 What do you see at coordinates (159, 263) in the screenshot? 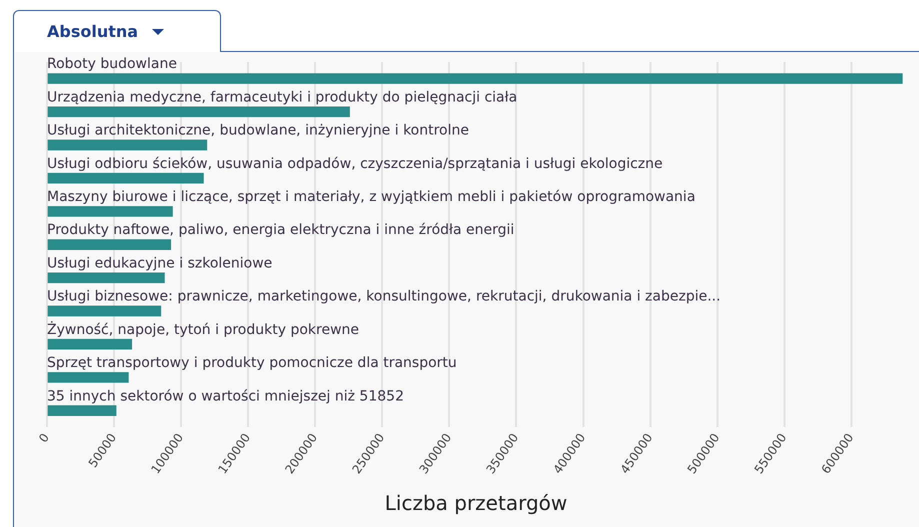
I see `y-tick-label: Usługi edukacyjne i szkoleniowe` at bounding box center [159, 263].